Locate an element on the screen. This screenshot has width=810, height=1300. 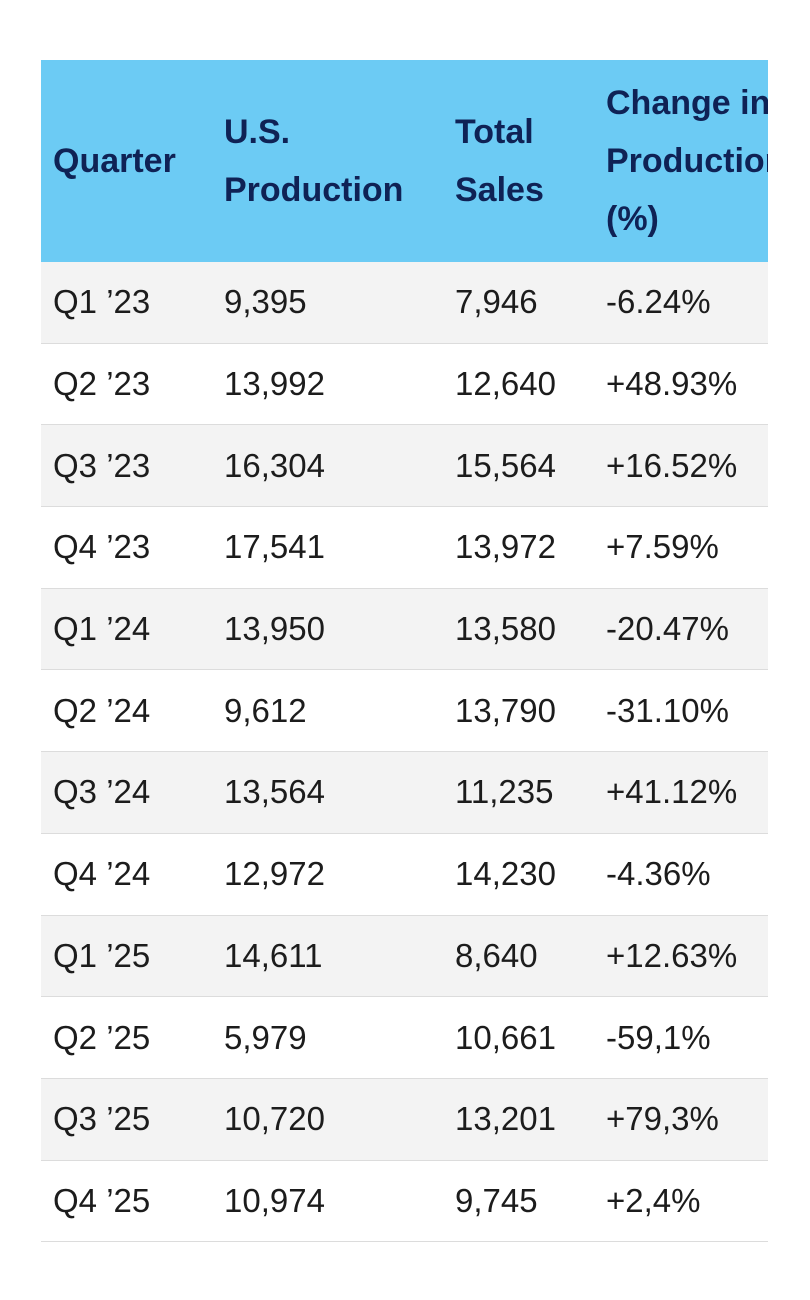
table-cell: Q4 ’25 is located at coordinates (102, 1200).